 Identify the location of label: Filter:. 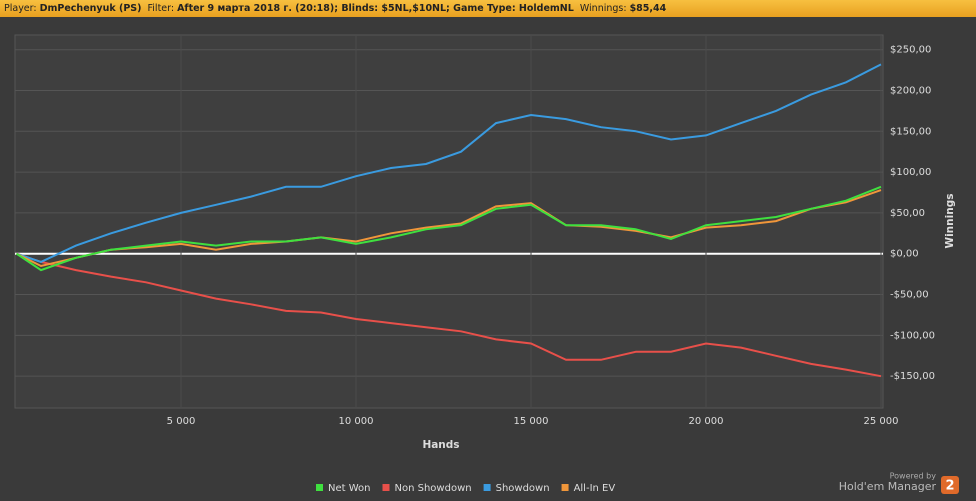
(161, 8).